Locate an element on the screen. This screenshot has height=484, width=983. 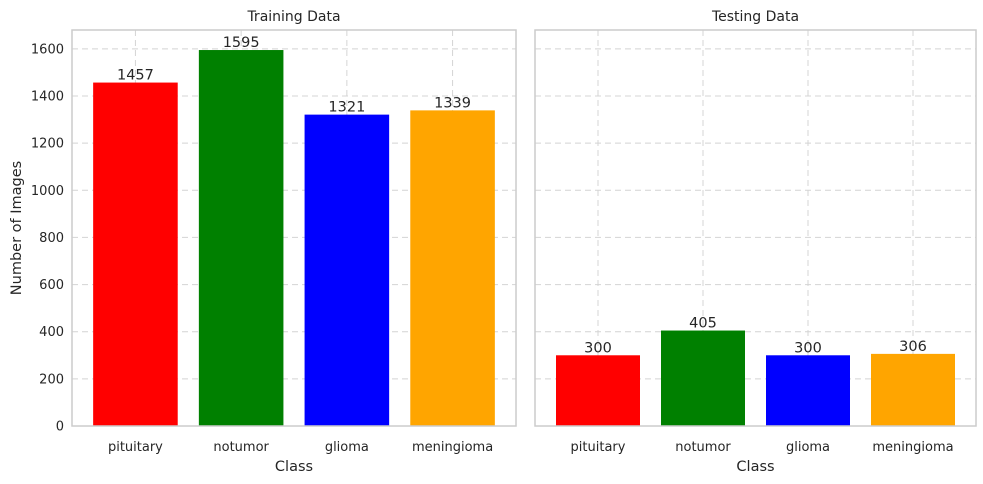
training-bar-pituitary is located at coordinates (135, 254).